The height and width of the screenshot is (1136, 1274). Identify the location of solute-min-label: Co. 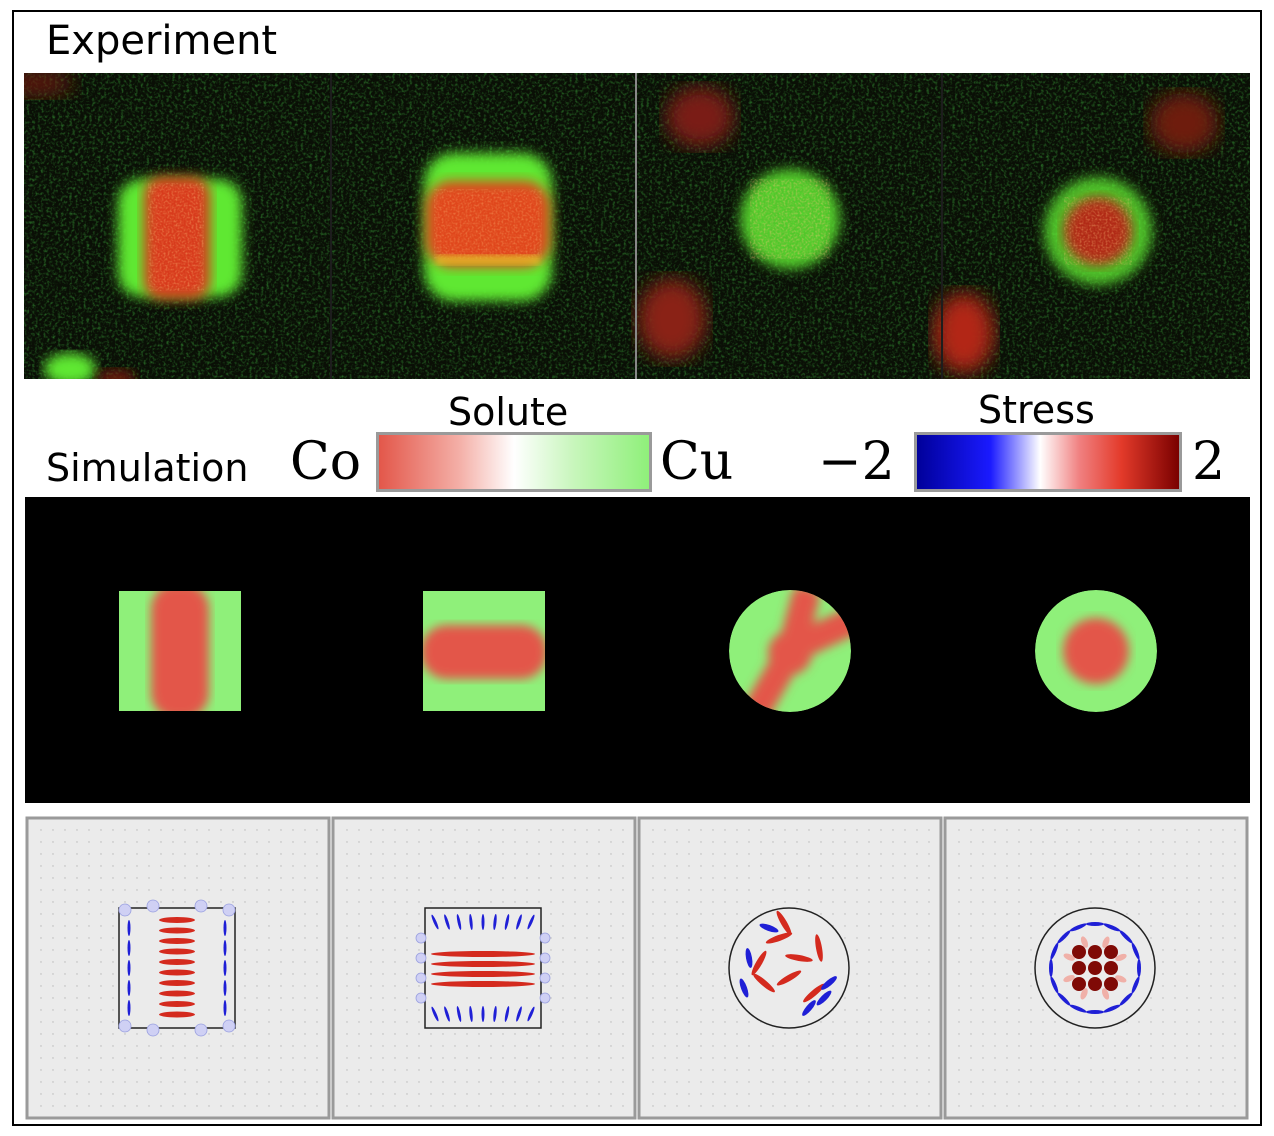
(326, 462).